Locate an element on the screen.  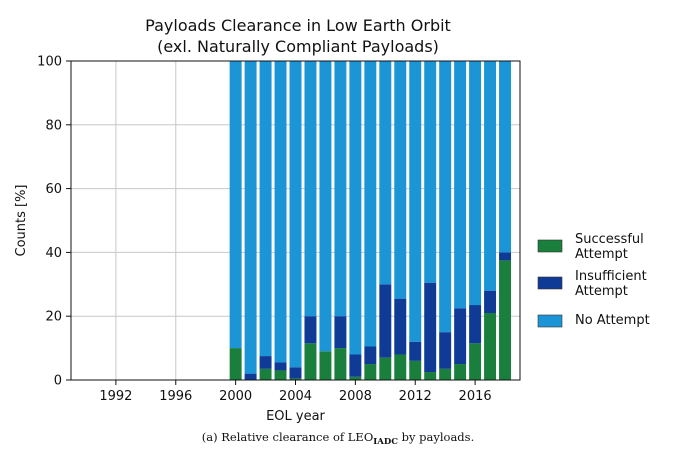
bar-successful-attempt-2002 is located at coordinates (265, 374).